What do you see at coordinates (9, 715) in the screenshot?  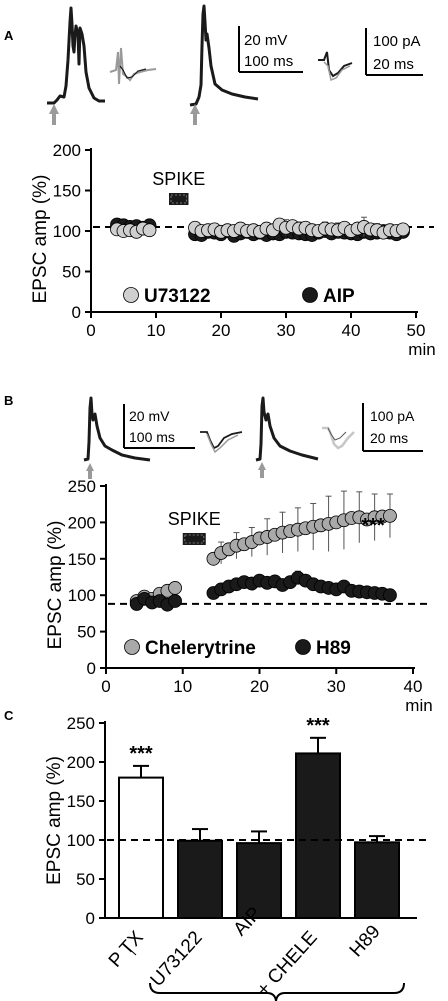 I see `panel-c-letter: C` at bounding box center [9, 715].